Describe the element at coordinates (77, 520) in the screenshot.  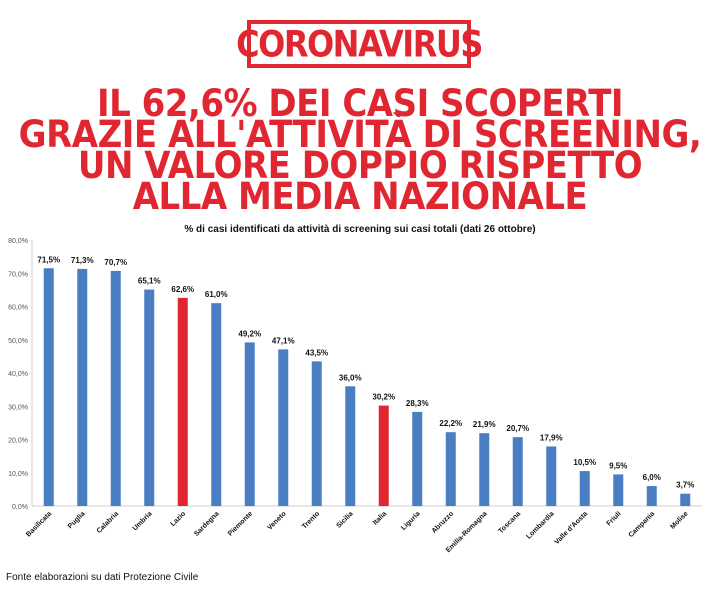
I see `category-label: Puglia` at that location.